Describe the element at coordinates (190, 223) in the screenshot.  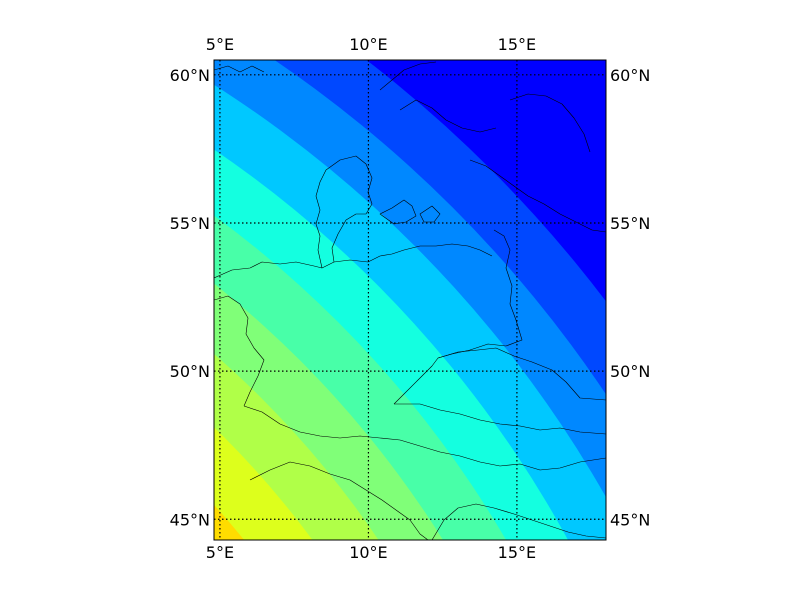
I see `parallel-label-left: 55°N` at that location.